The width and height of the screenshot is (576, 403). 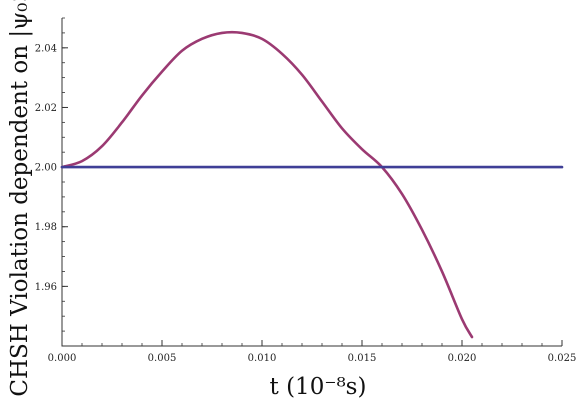 I want to click on y-tick-label: 1.96, so click(x=46, y=287).